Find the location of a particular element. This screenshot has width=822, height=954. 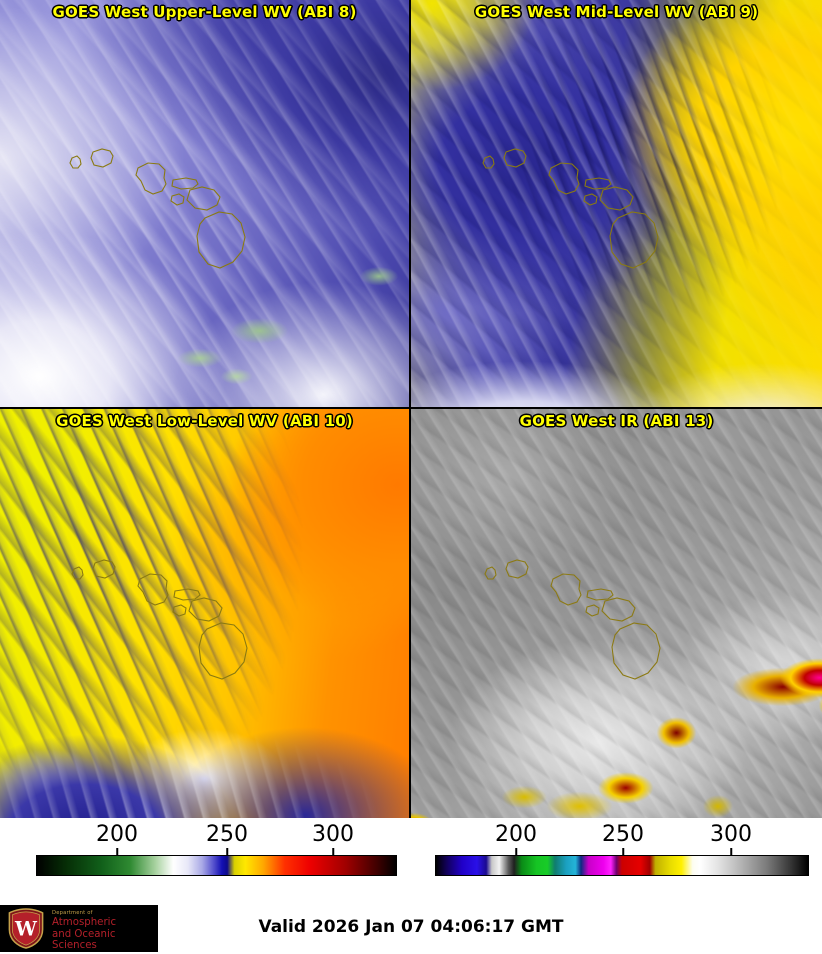

colorbar-water-vapor: 200 250 300 is located at coordinates (205, 848).